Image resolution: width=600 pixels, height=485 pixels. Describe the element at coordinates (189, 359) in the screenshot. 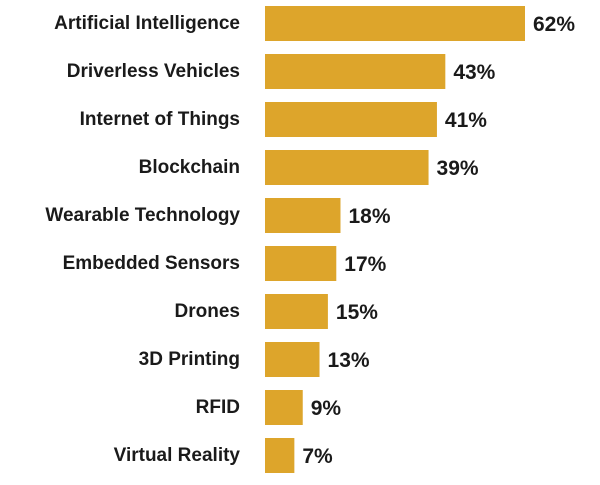

I see `category-label-3d-printing: 3D Printing` at that location.